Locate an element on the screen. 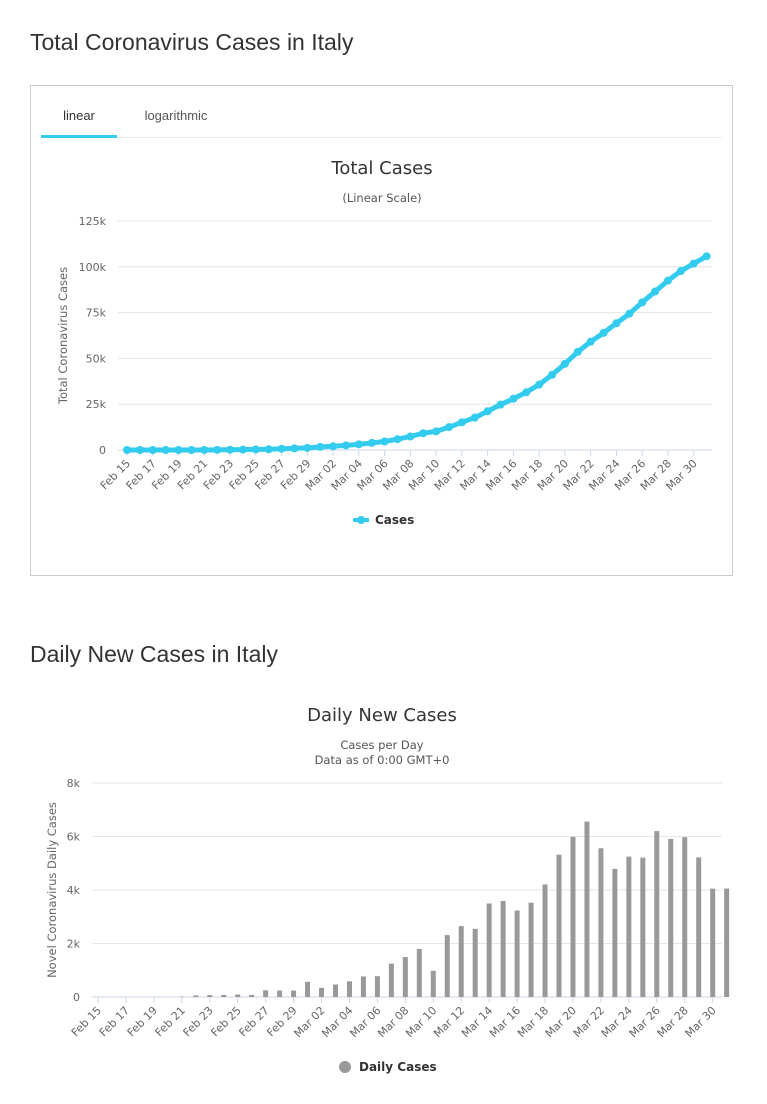 This screenshot has height=1104, width=767. y-tick-label: 75k is located at coordinates (96, 313).